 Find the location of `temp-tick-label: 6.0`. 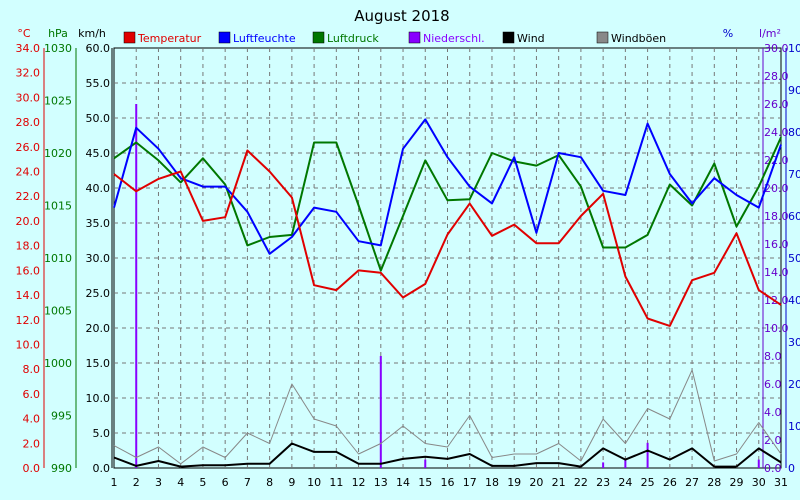

temp-tick-label: 6.0 is located at coordinates (32, 394).